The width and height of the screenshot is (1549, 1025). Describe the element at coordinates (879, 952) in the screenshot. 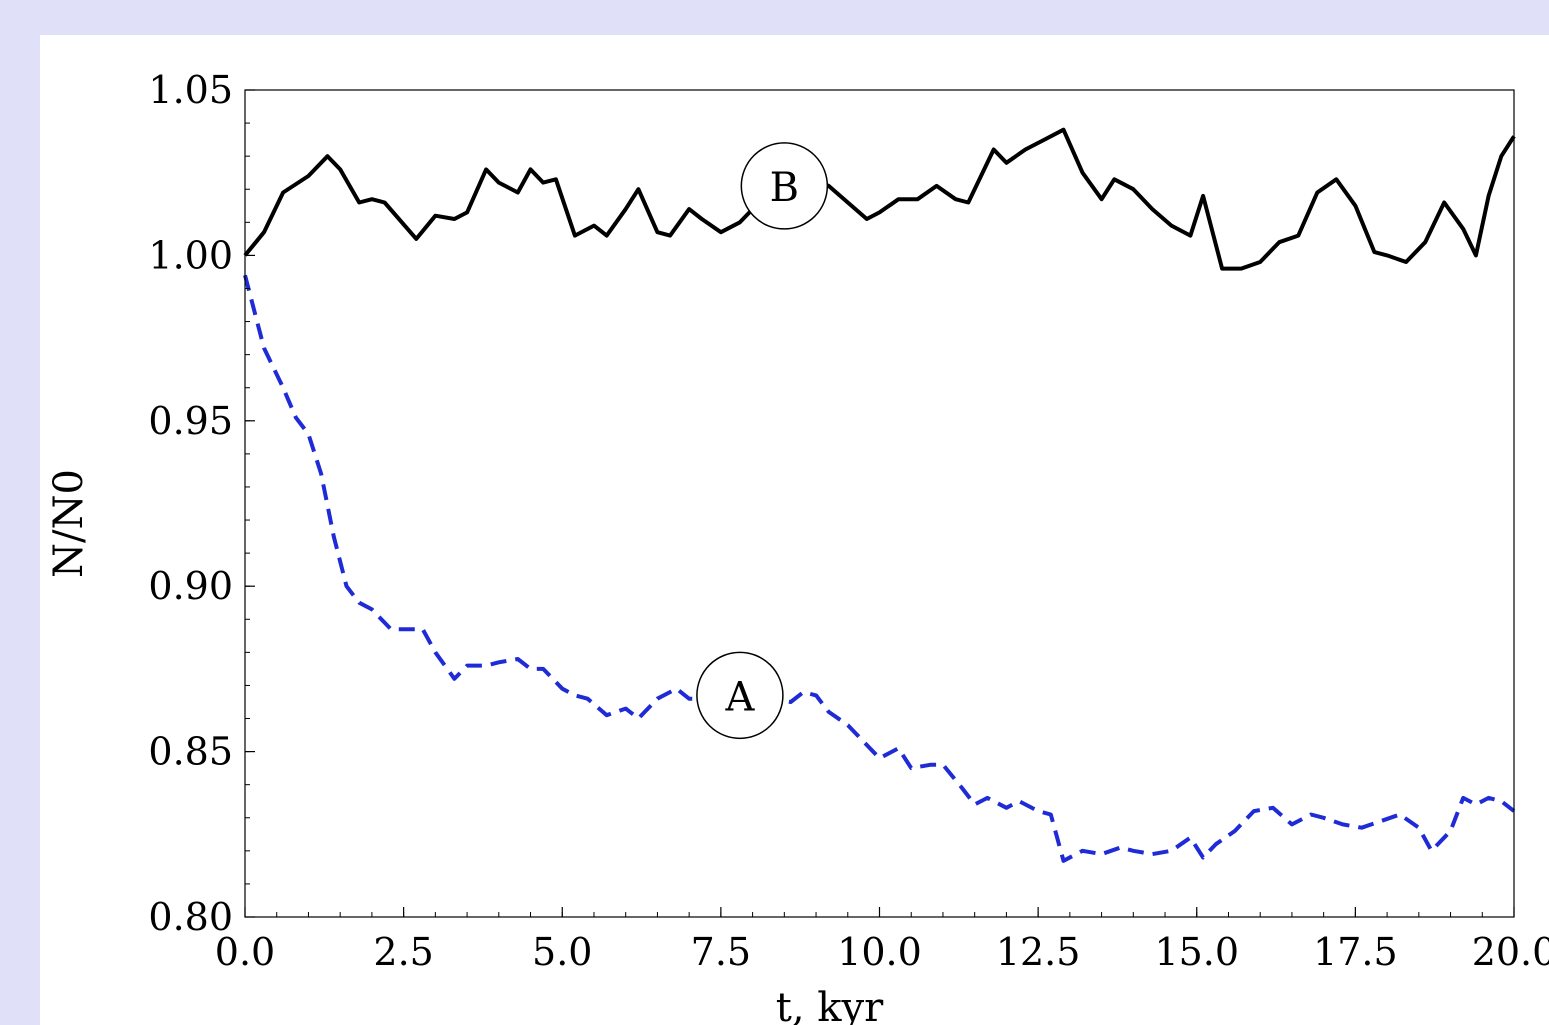

I see `x-tick-label: 10.0` at that location.